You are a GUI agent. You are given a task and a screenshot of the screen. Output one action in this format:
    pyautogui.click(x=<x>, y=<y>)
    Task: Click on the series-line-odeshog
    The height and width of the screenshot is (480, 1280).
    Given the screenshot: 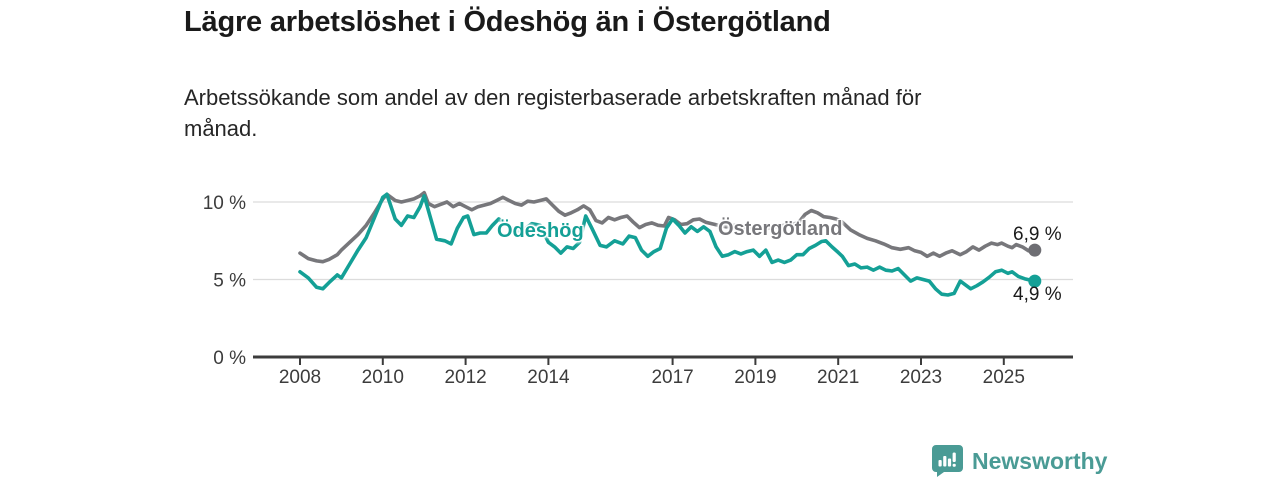 What is the action you would take?
    pyautogui.click(x=667, y=244)
    